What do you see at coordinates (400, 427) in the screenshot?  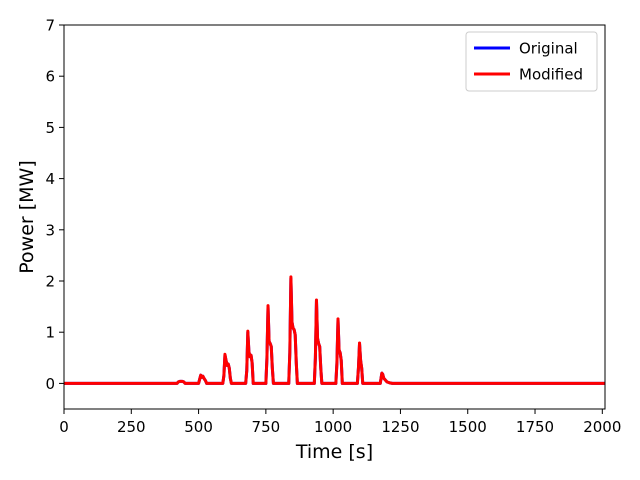 I see `x-tick-label: 1250` at bounding box center [400, 427].